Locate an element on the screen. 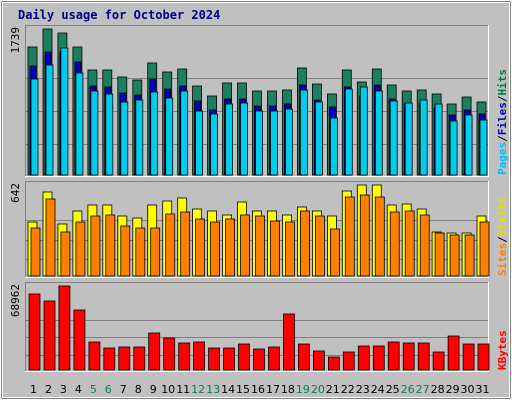 This screenshot has height=400, width=512. x-tick-day-28: 28 is located at coordinates (438, 389).